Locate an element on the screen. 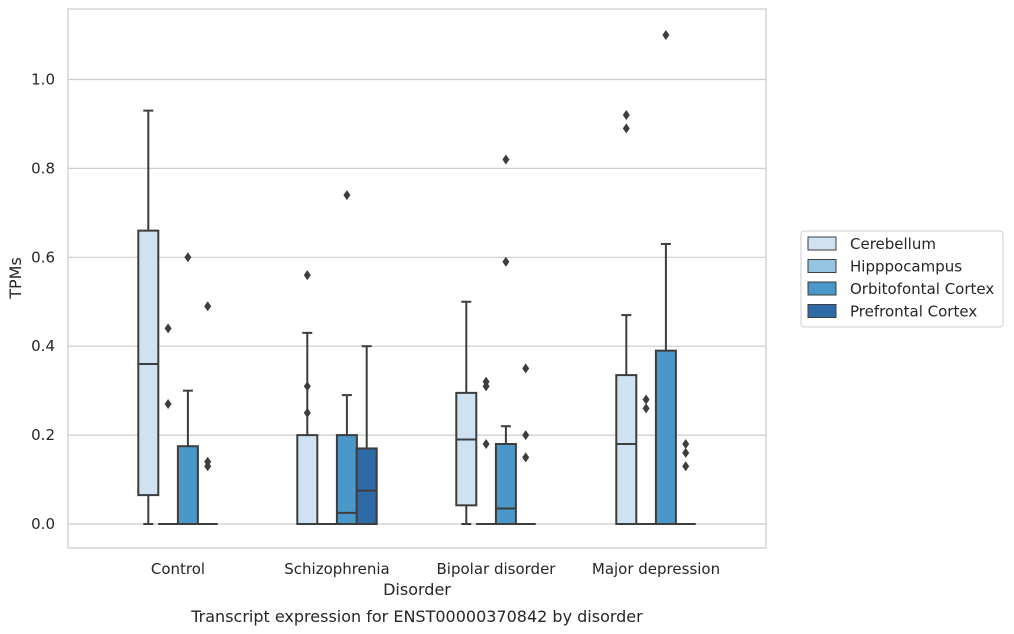  legend-label: Orbitofontal Cortex is located at coordinates (922, 289).